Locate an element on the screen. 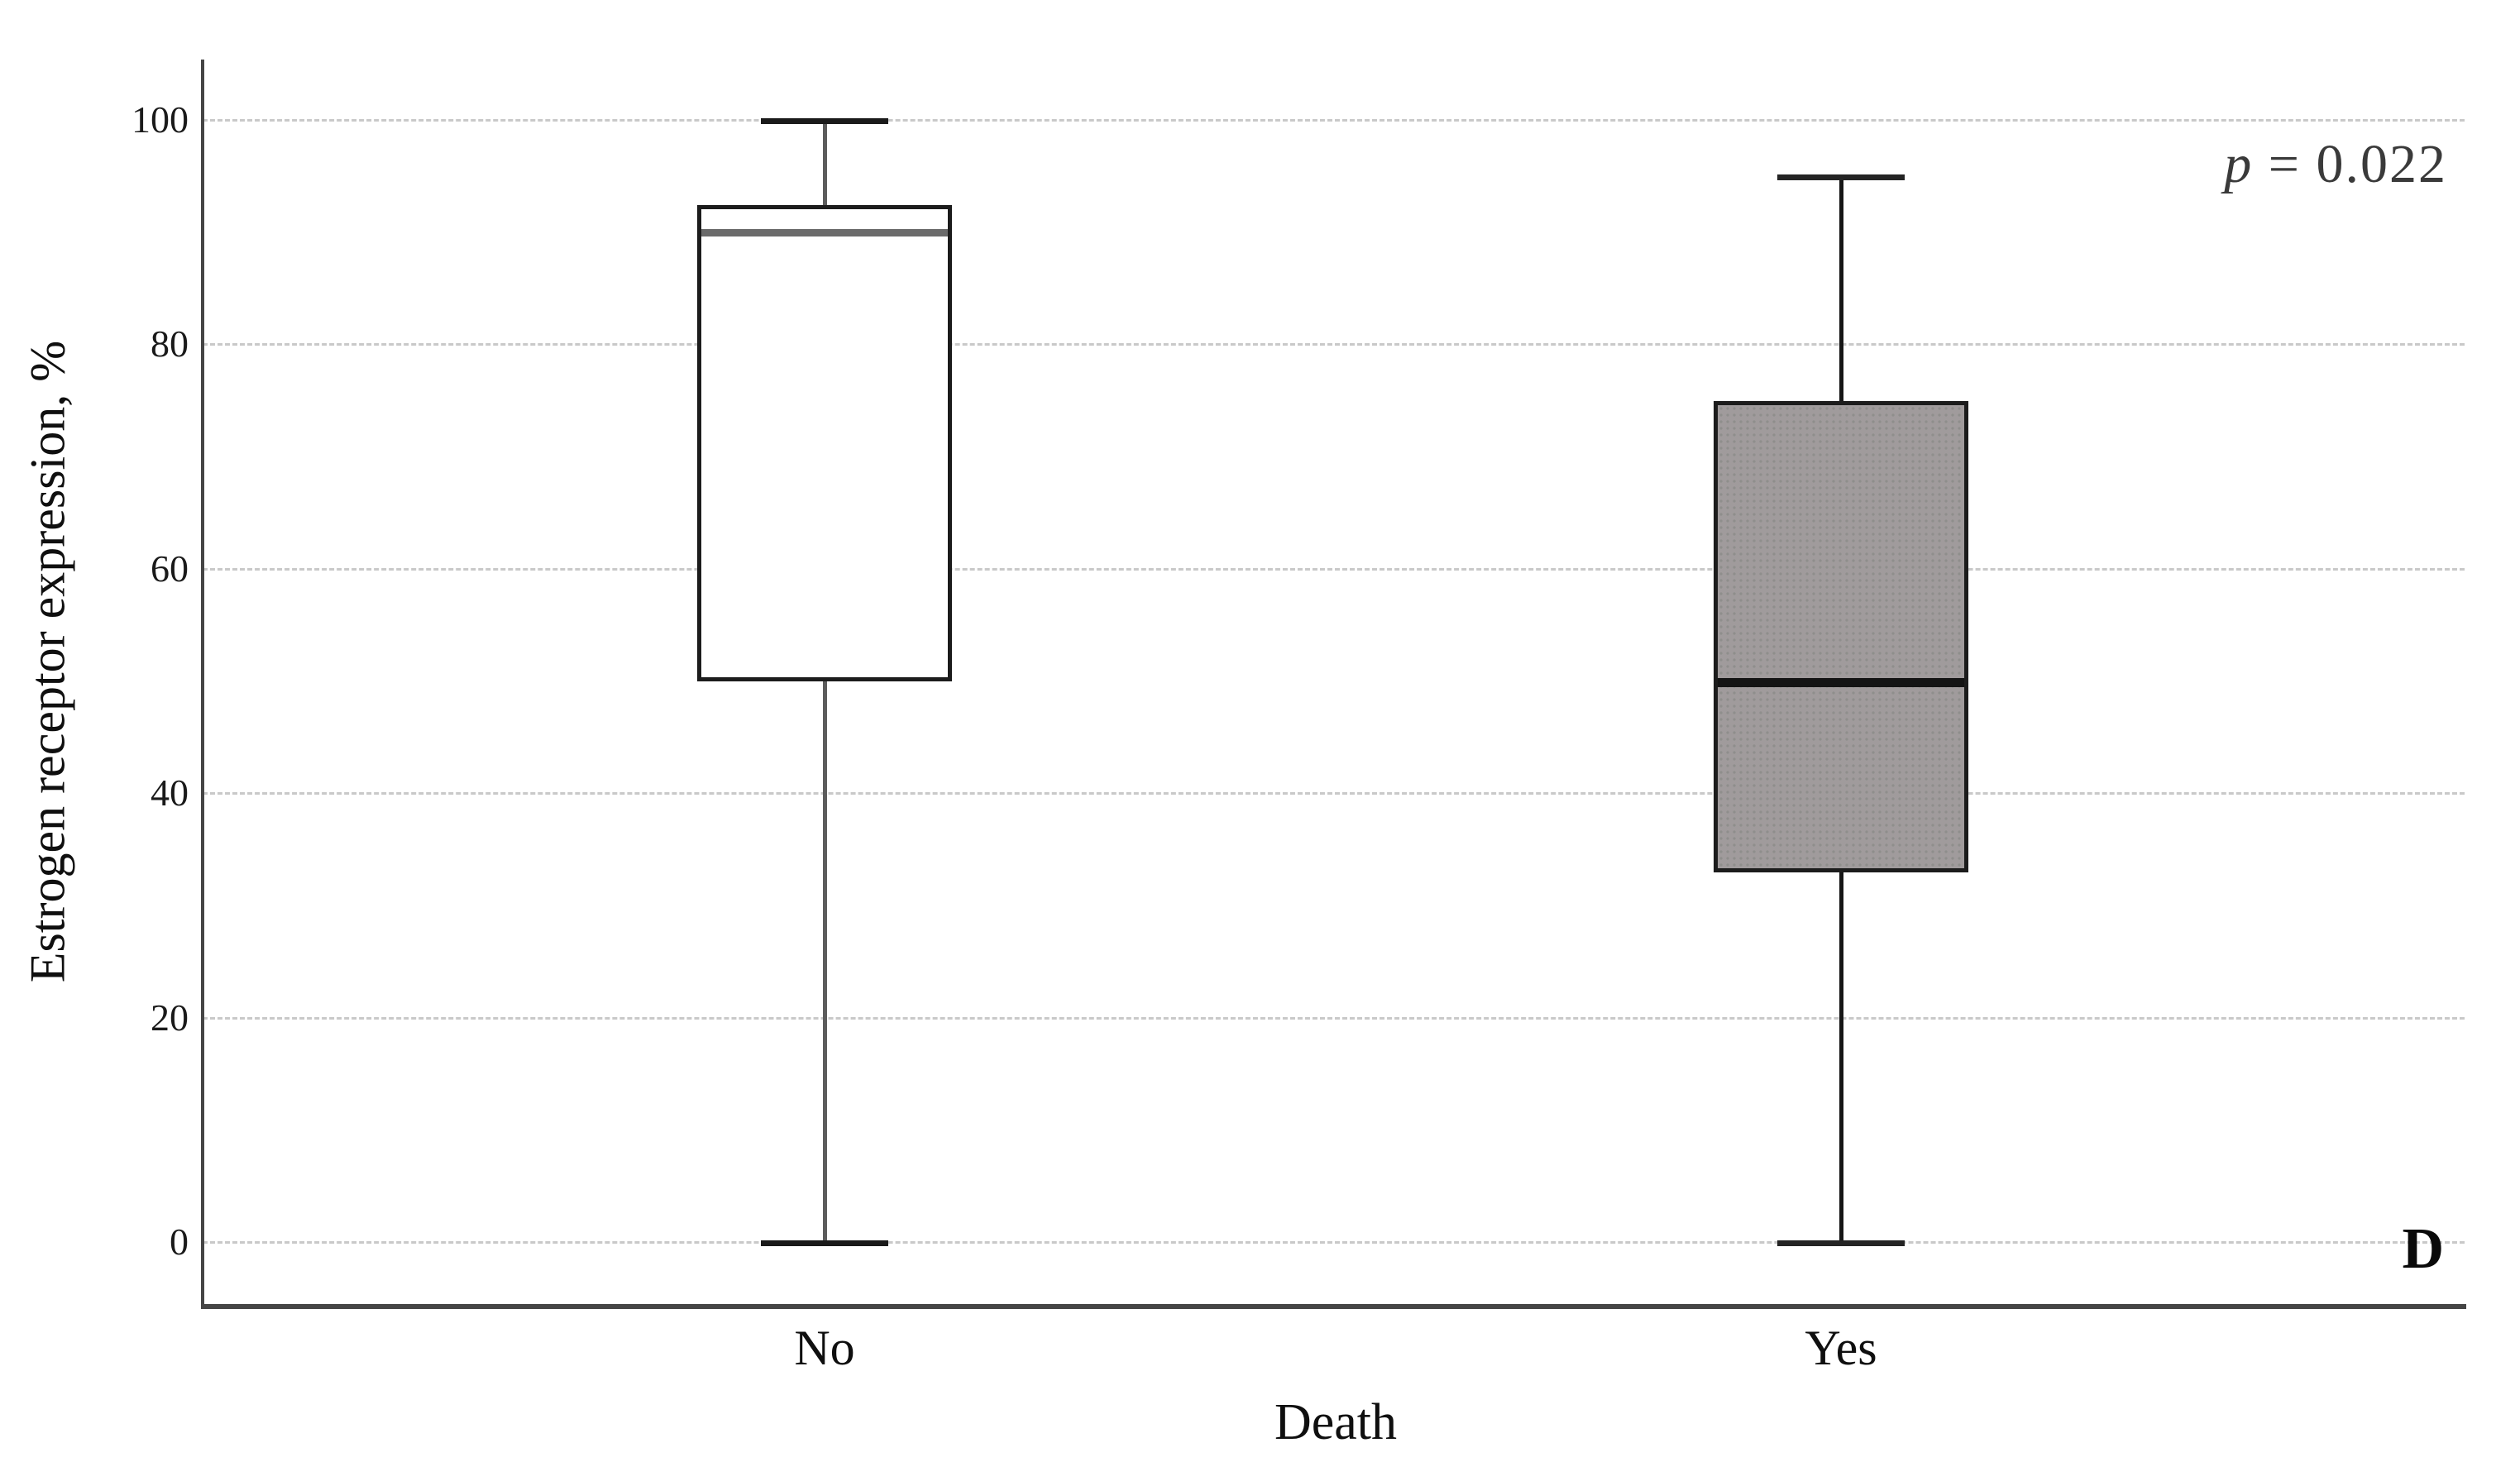 The height and width of the screenshot is (1481, 2520). median-line-no is located at coordinates (824, 232).